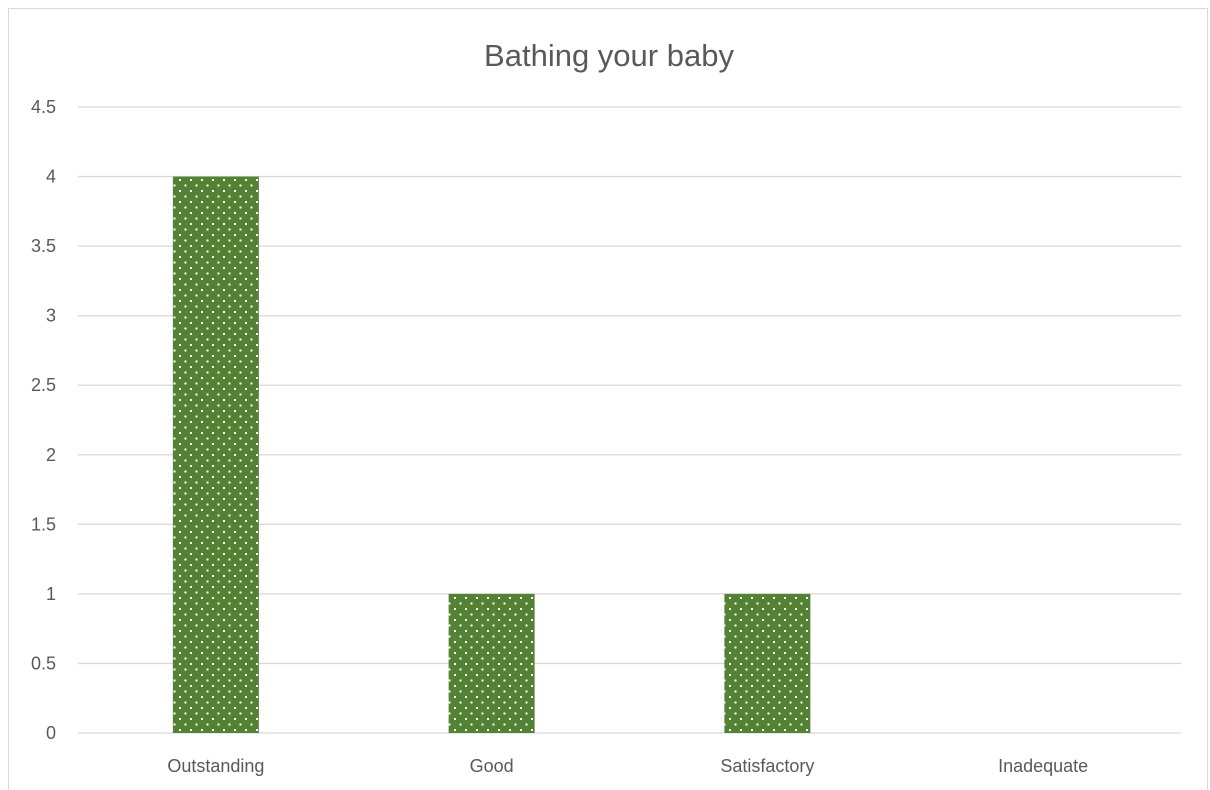 Image resolution: width=1210 pixels, height=790 pixels. Describe the element at coordinates (51, 594) in the screenshot. I see `y-tick-label: 1` at that location.